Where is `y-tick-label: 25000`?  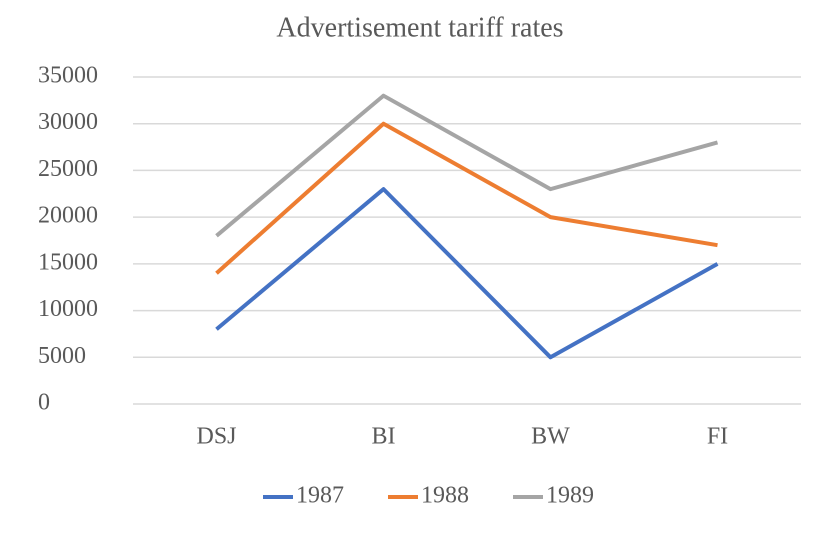
y-tick-label: 25000 is located at coordinates (68, 169).